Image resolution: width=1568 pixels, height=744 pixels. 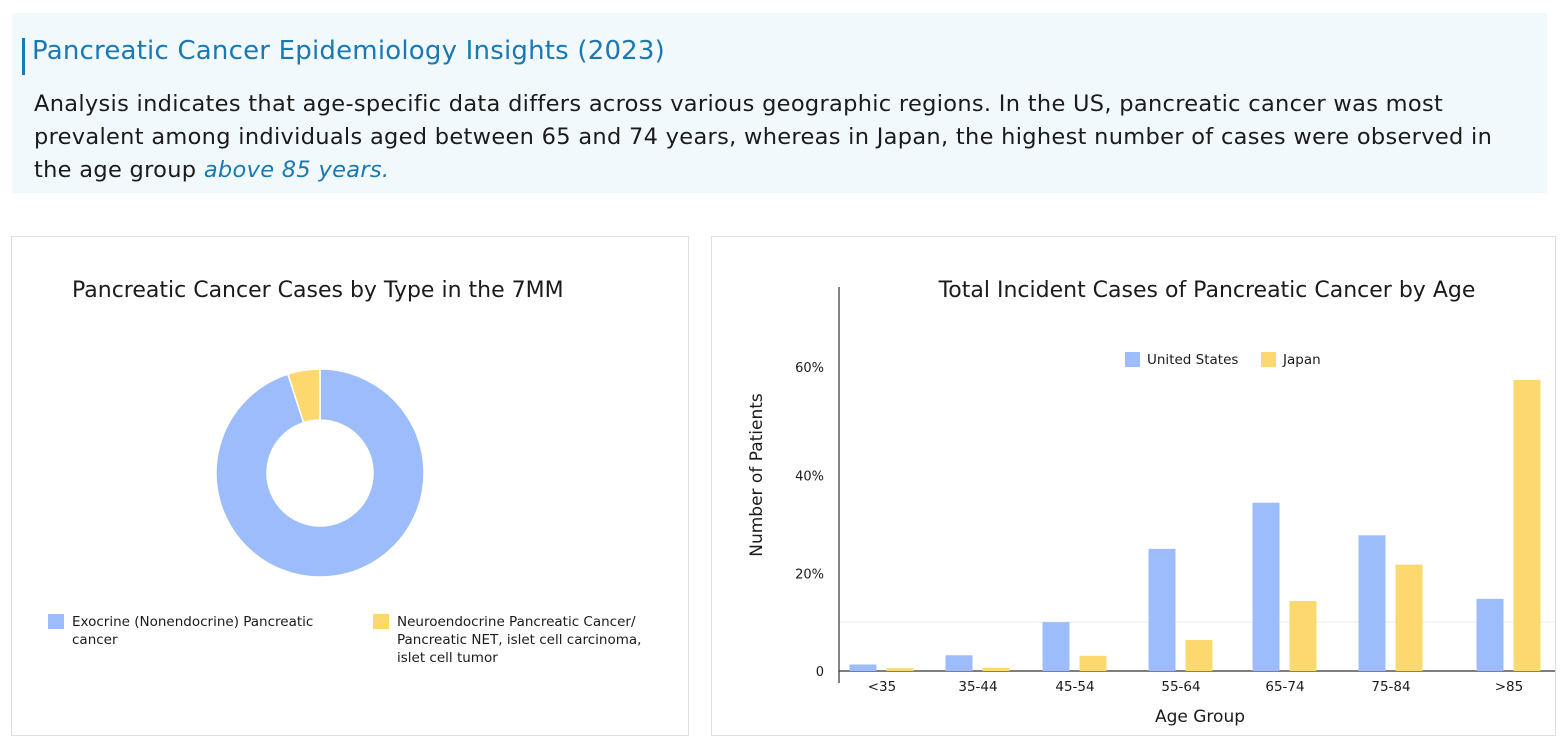 What do you see at coordinates (1180, 687) in the screenshot?
I see `x-tick-label: 55-64` at bounding box center [1180, 687].